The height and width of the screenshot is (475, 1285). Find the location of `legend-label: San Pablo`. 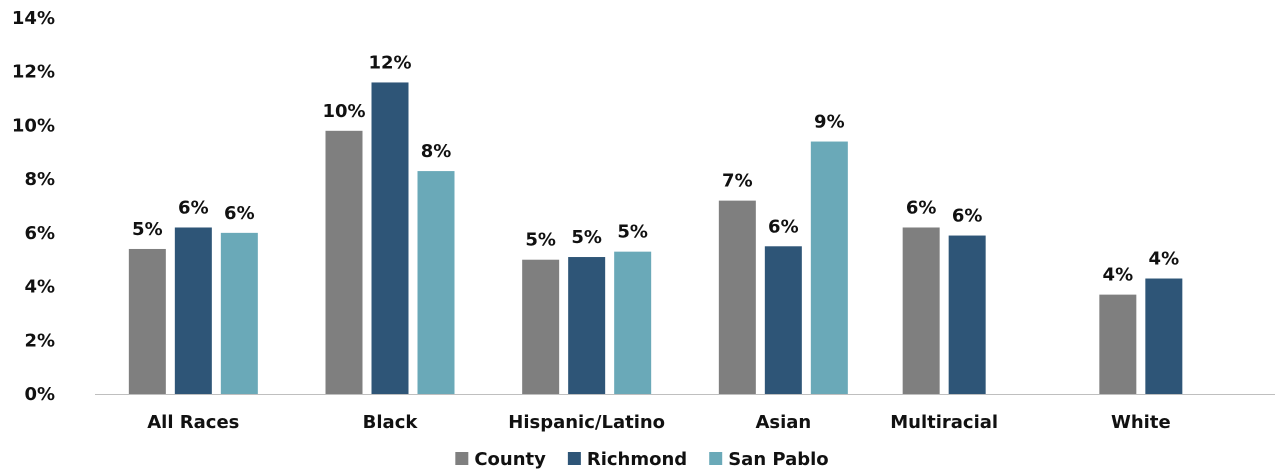

legend-label: San Pablo is located at coordinates (778, 459).